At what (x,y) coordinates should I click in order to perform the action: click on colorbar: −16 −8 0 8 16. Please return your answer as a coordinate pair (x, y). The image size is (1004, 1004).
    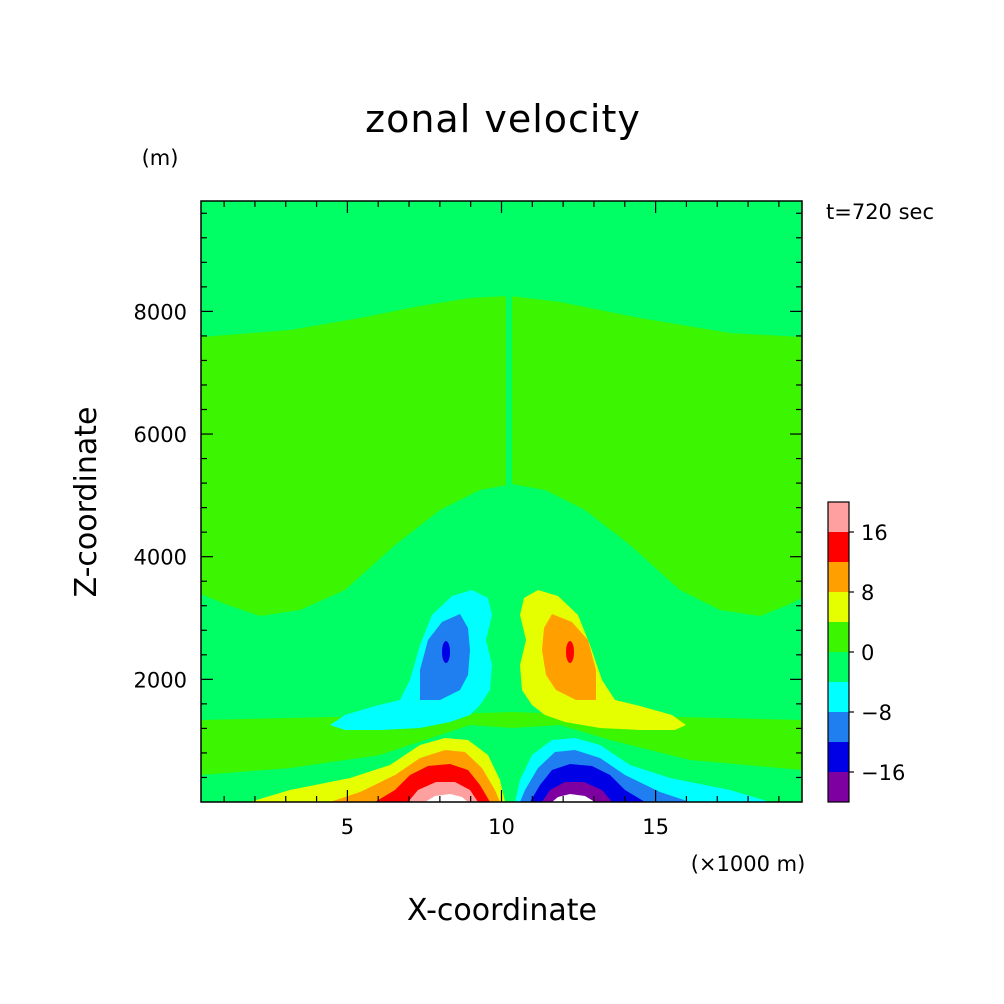
    Looking at the image, I should click on (866, 652).